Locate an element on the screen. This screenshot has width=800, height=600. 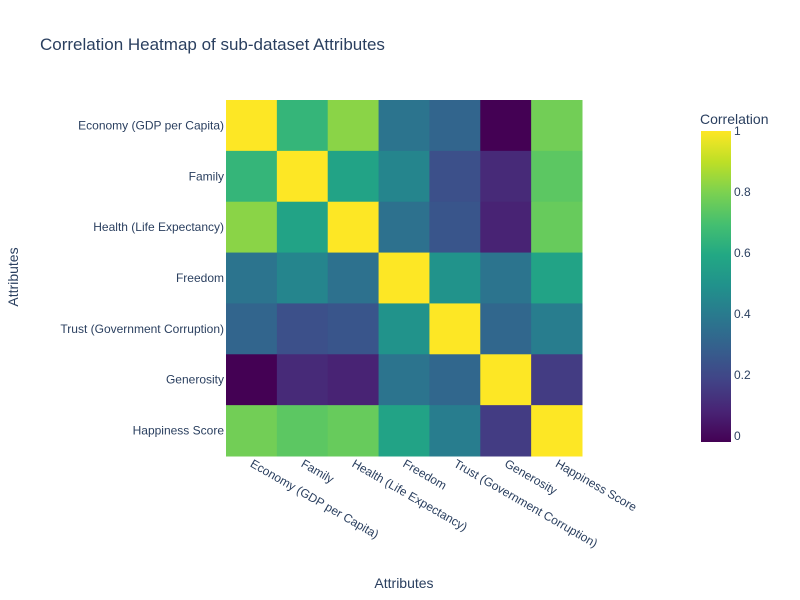
colorbar-tick-labels: 0 0.2 0.4 0.6 0.8 1 is located at coordinates (742, 283).